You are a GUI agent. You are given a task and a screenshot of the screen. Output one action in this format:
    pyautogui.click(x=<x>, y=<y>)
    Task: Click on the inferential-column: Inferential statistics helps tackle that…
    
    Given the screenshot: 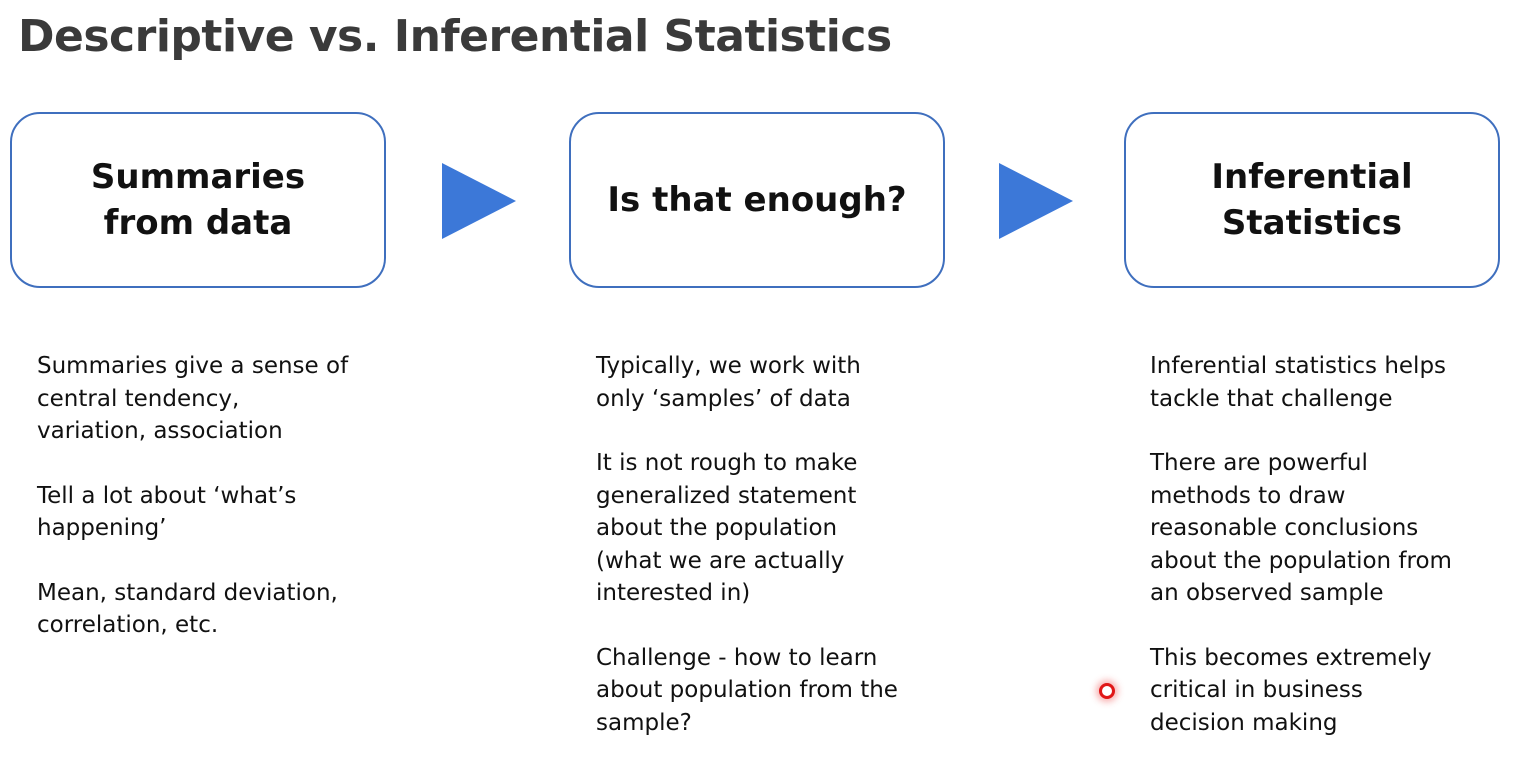 What is the action you would take?
    pyautogui.click(x=1325, y=560)
    